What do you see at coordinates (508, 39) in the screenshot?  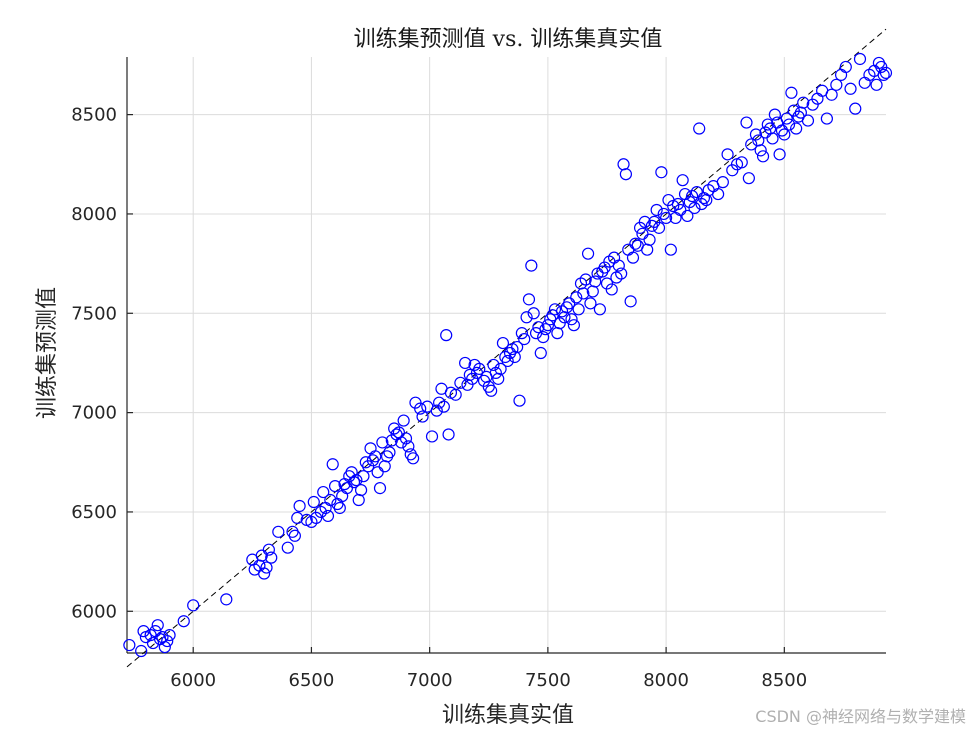 I see `chart-title: 训练集预测值 vs. 训练集真实值` at bounding box center [508, 39].